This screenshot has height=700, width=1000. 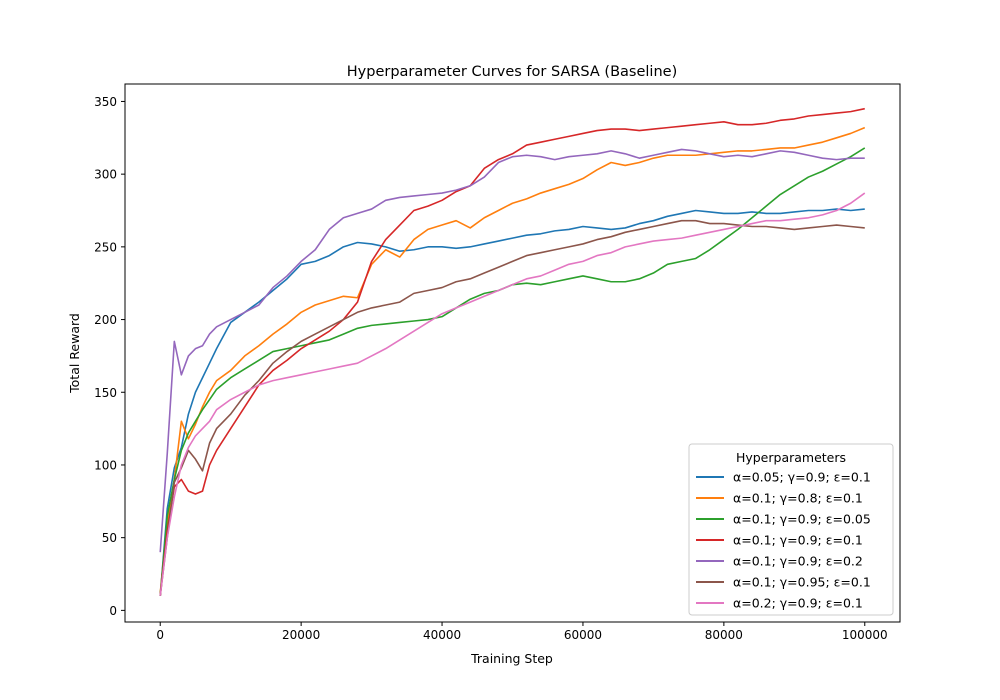 What do you see at coordinates (802, 582) in the screenshot?
I see `legend-label: α=0.1; γ=0.95; ε=0.1` at bounding box center [802, 582].